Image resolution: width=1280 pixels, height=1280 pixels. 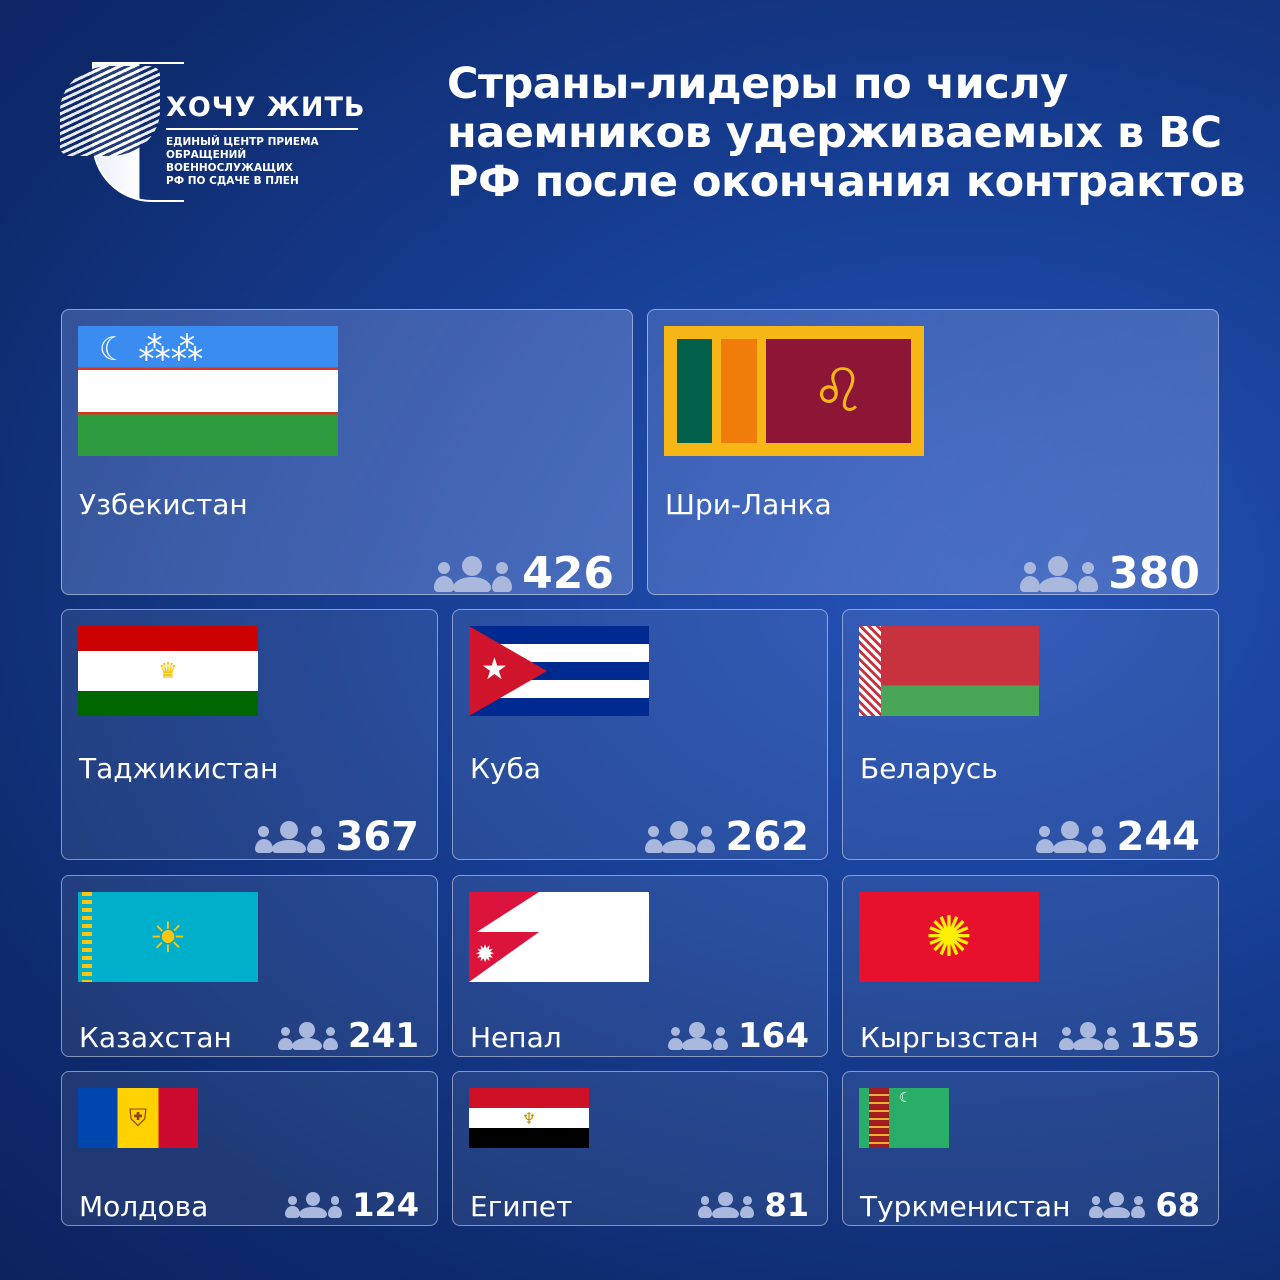 What do you see at coordinates (249, 734) in the screenshot?
I see `country-card: ♛ Таджикистан 367` at bounding box center [249, 734].